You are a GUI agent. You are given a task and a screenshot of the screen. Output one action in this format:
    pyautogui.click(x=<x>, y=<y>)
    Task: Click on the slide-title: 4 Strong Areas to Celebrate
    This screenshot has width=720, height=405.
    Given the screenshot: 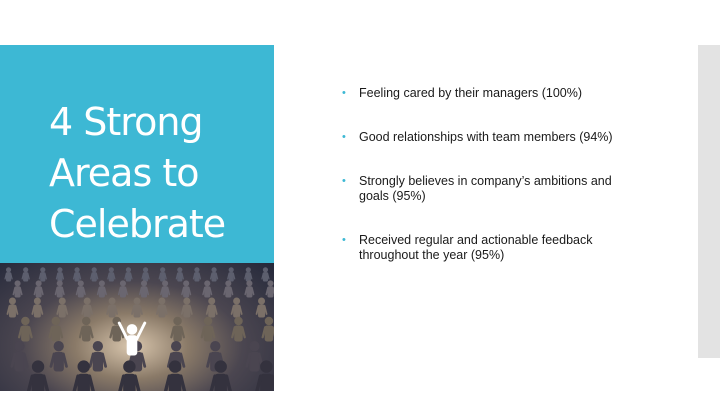 What is the action you would take?
    pyautogui.click(x=137, y=173)
    